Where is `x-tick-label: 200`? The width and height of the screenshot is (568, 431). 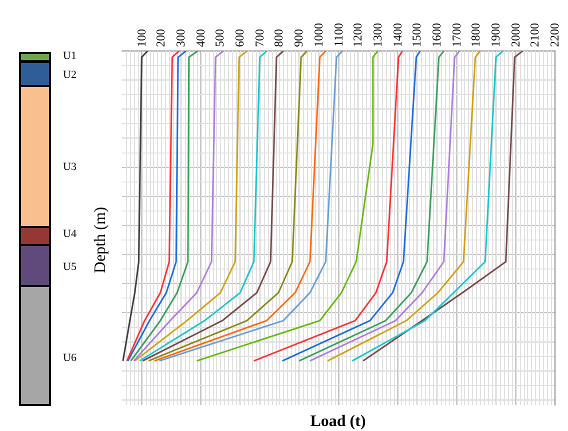
x-tick-label: 200 is located at coordinates (161, 38).